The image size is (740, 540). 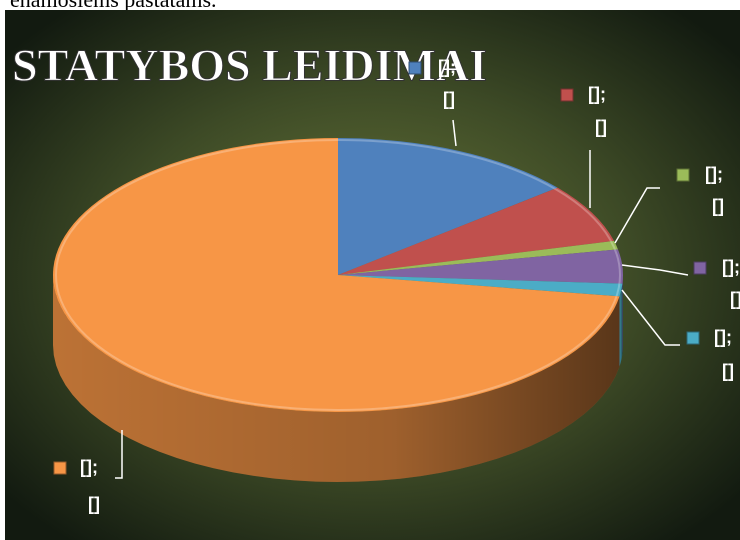 I want to click on chart-title: STATYBOS LEIDIMAI, so click(x=249, y=65).